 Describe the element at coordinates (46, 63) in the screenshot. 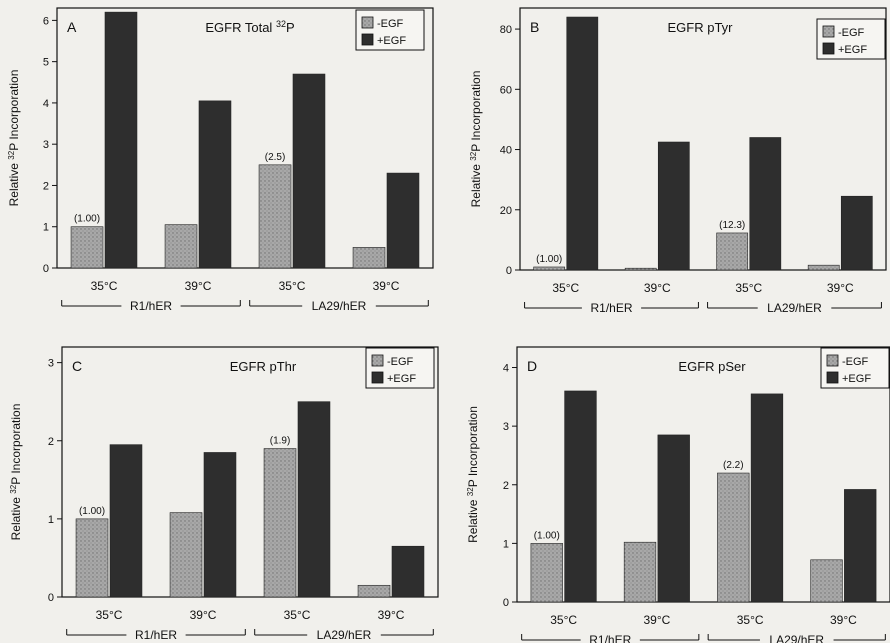

I see `y-tick-label: 5` at that location.